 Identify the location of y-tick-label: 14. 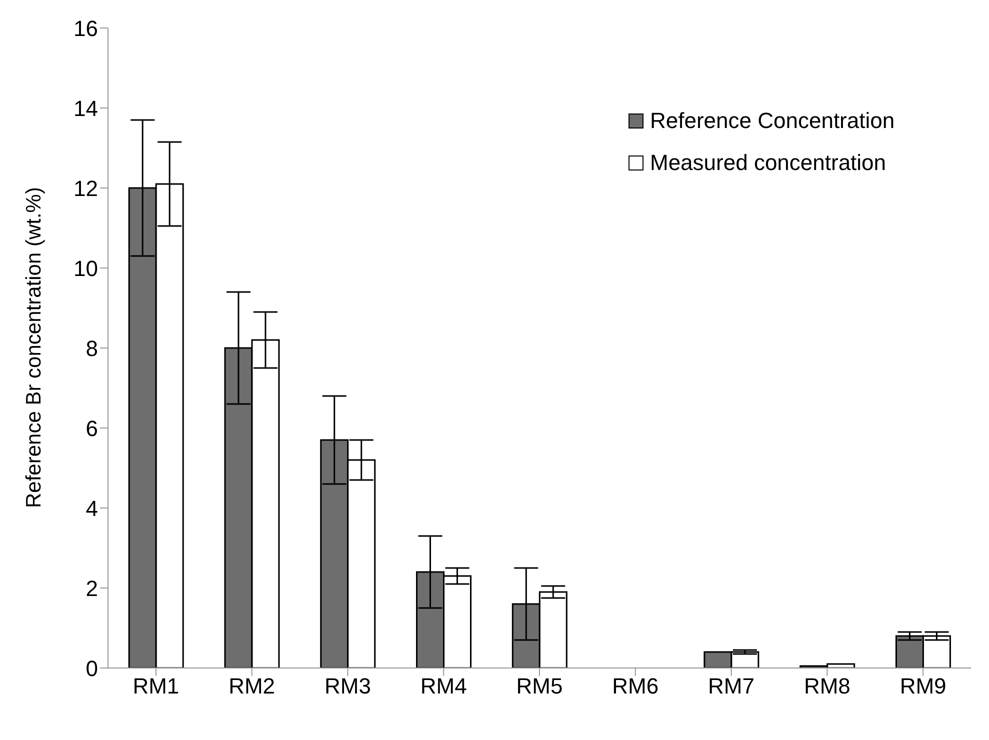
(86, 108).